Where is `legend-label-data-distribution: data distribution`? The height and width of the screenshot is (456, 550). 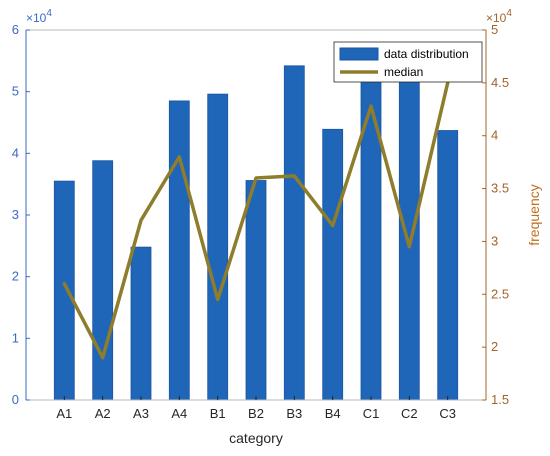
legend-label-data-distribution: data distribution is located at coordinates (426, 54).